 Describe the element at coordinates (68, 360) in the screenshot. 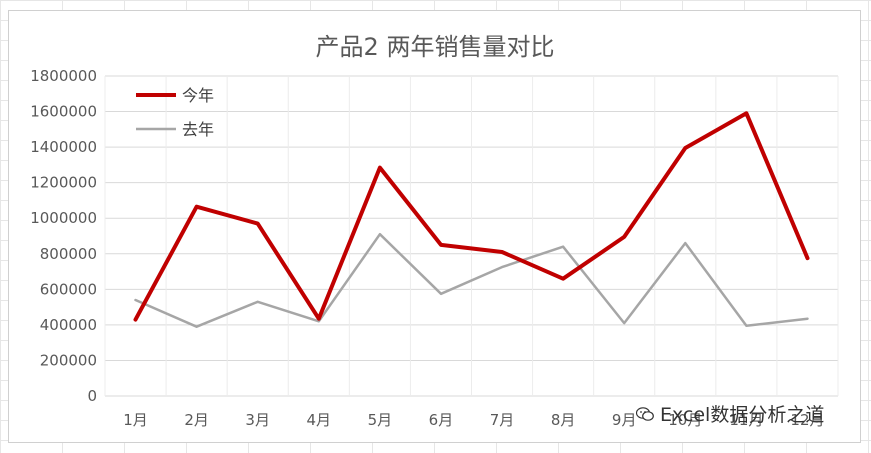

I see `y-tick-label: 200000` at that location.